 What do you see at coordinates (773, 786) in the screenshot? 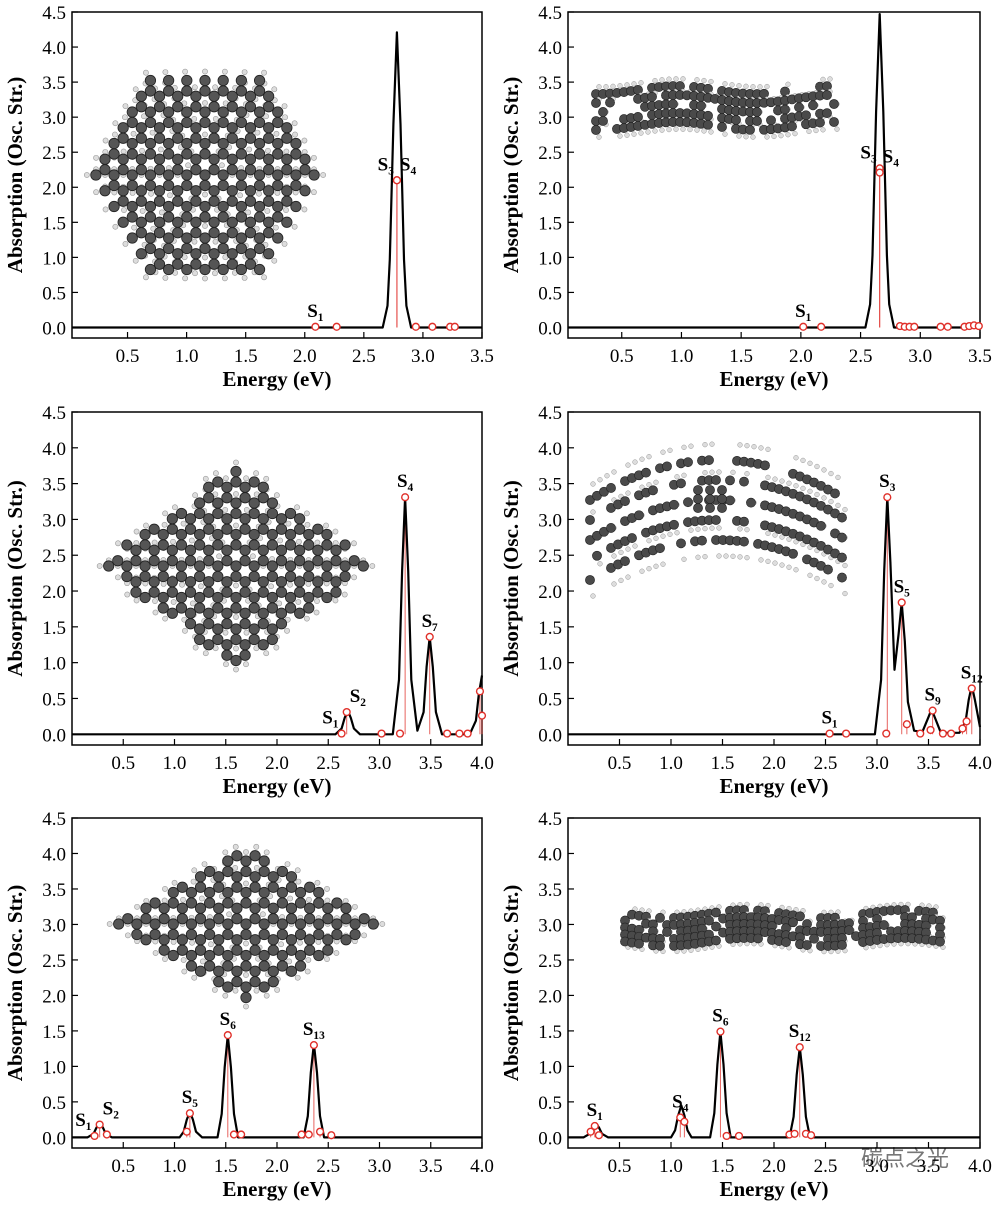
I see `x-axis-label: Energy (eV)` at bounding box center [773, 786].